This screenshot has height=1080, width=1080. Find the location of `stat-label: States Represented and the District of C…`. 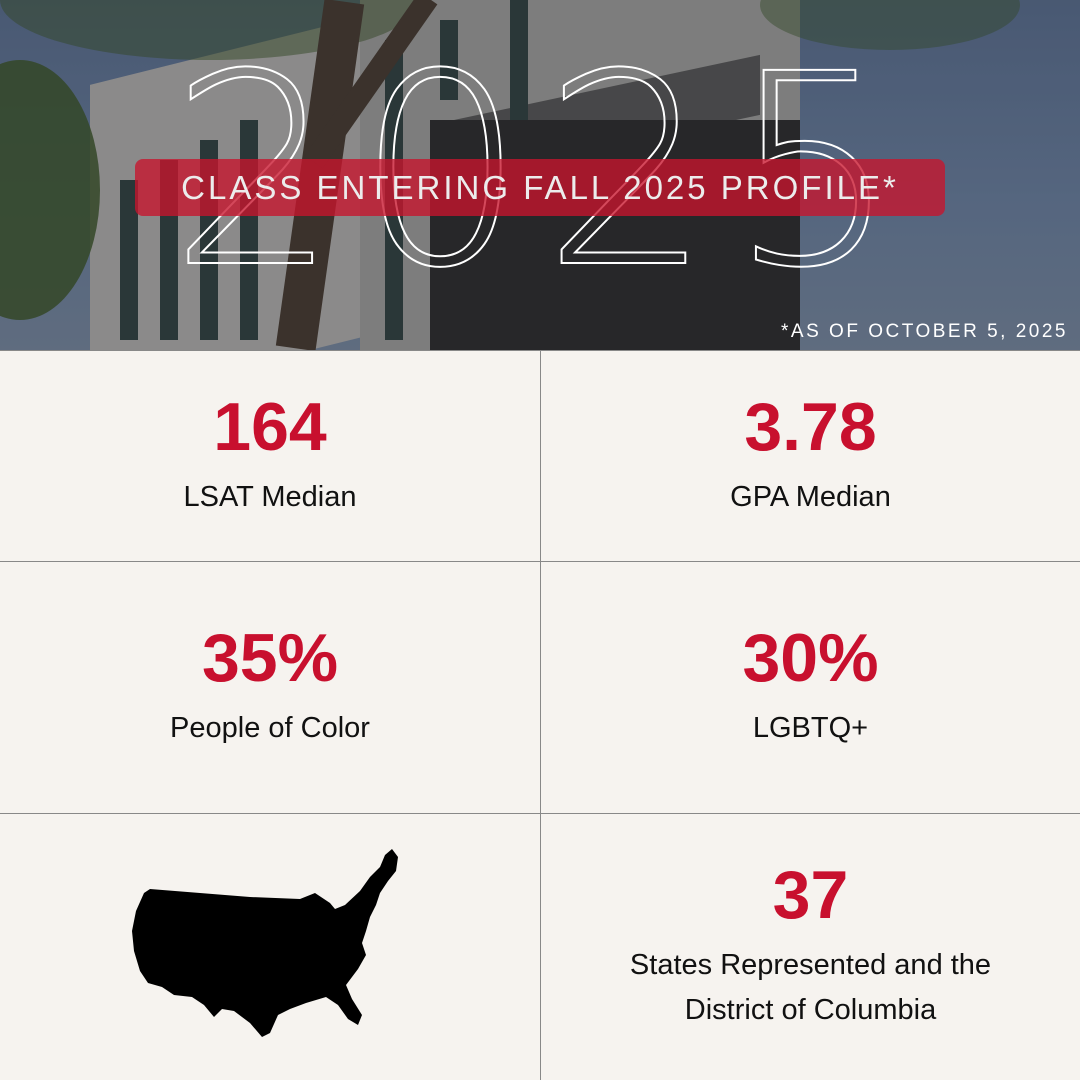

stat-label: States Represented and the District of C… is located at coordinates (810, 987).